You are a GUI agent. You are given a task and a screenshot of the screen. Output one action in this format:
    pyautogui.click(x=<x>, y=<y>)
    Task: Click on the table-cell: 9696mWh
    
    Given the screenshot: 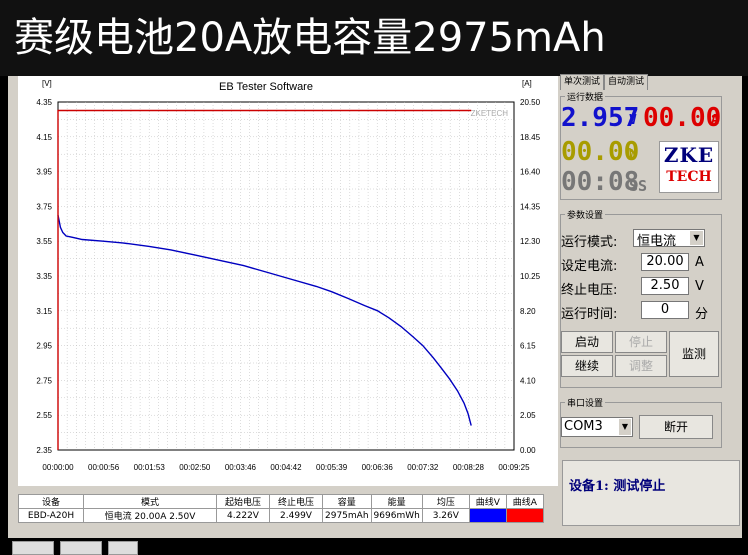 What is the action you would take?
    pyautogui.click(x=396, y=515)
    